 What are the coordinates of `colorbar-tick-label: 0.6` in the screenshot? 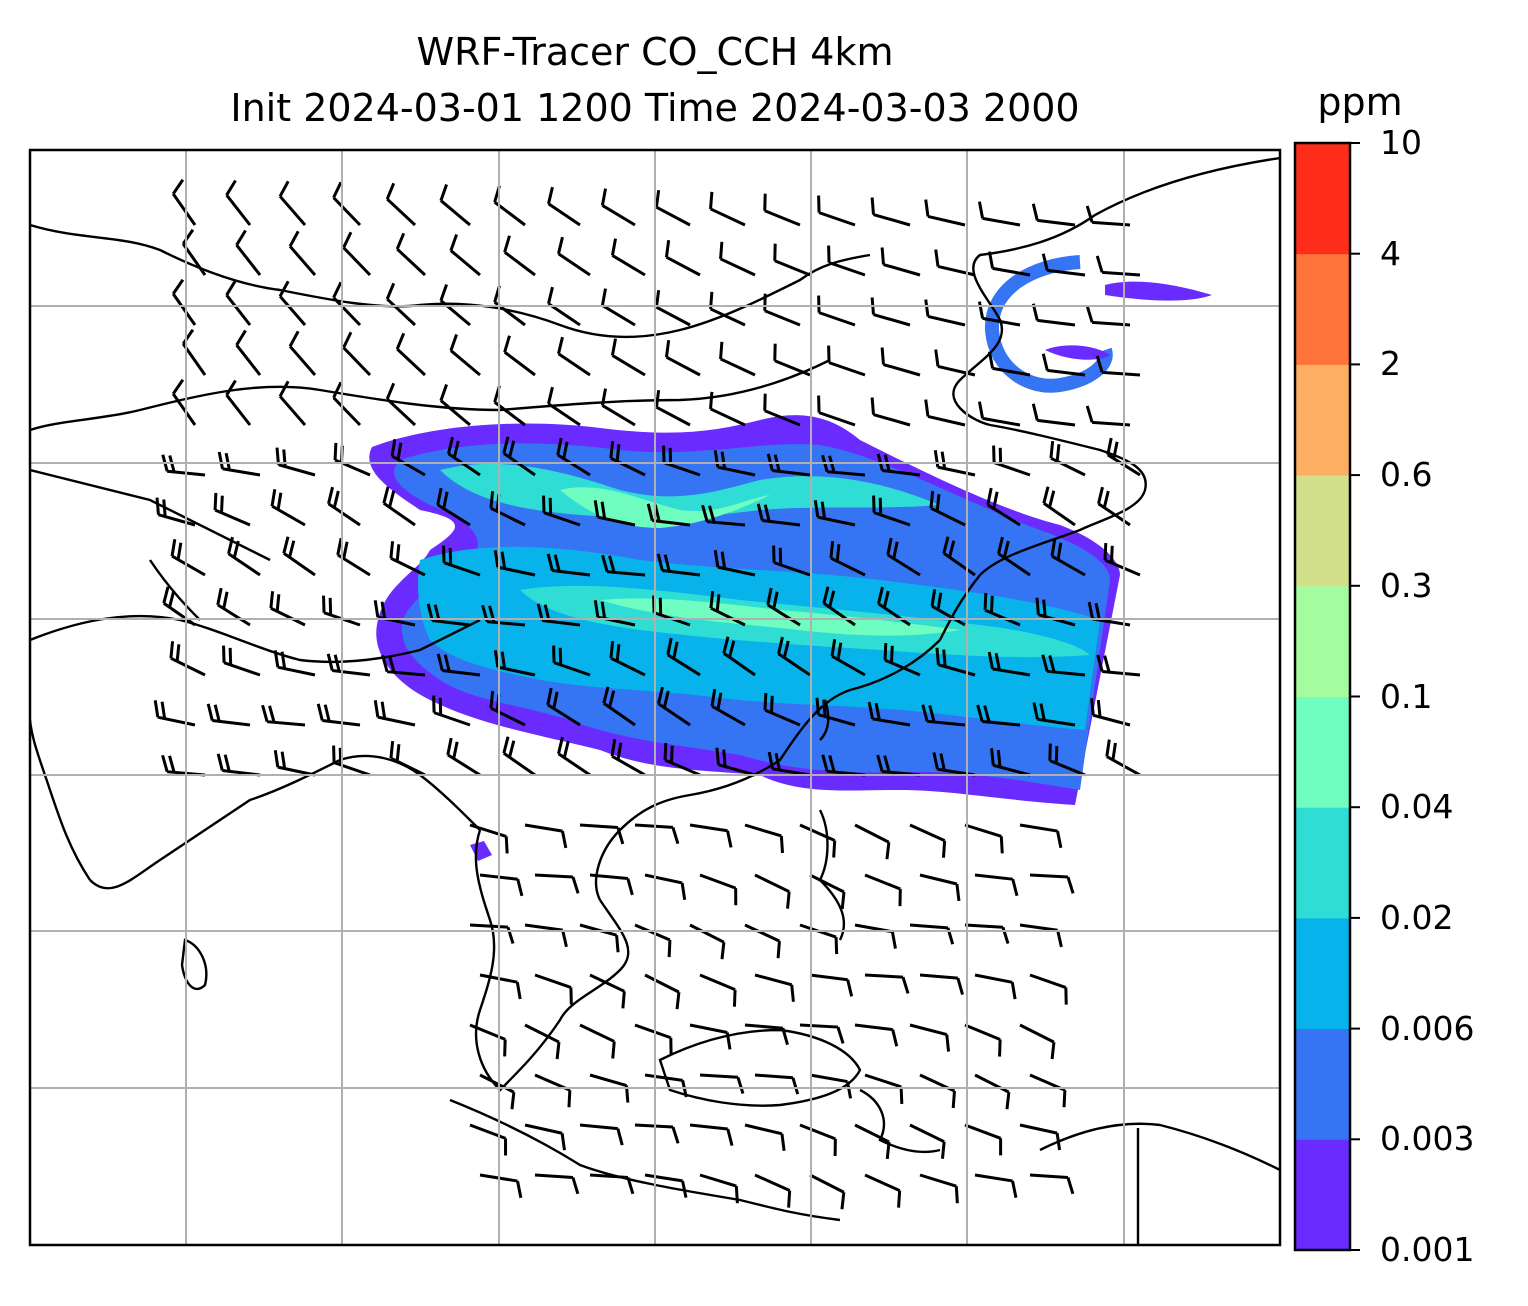 It's located at (1406, 475).